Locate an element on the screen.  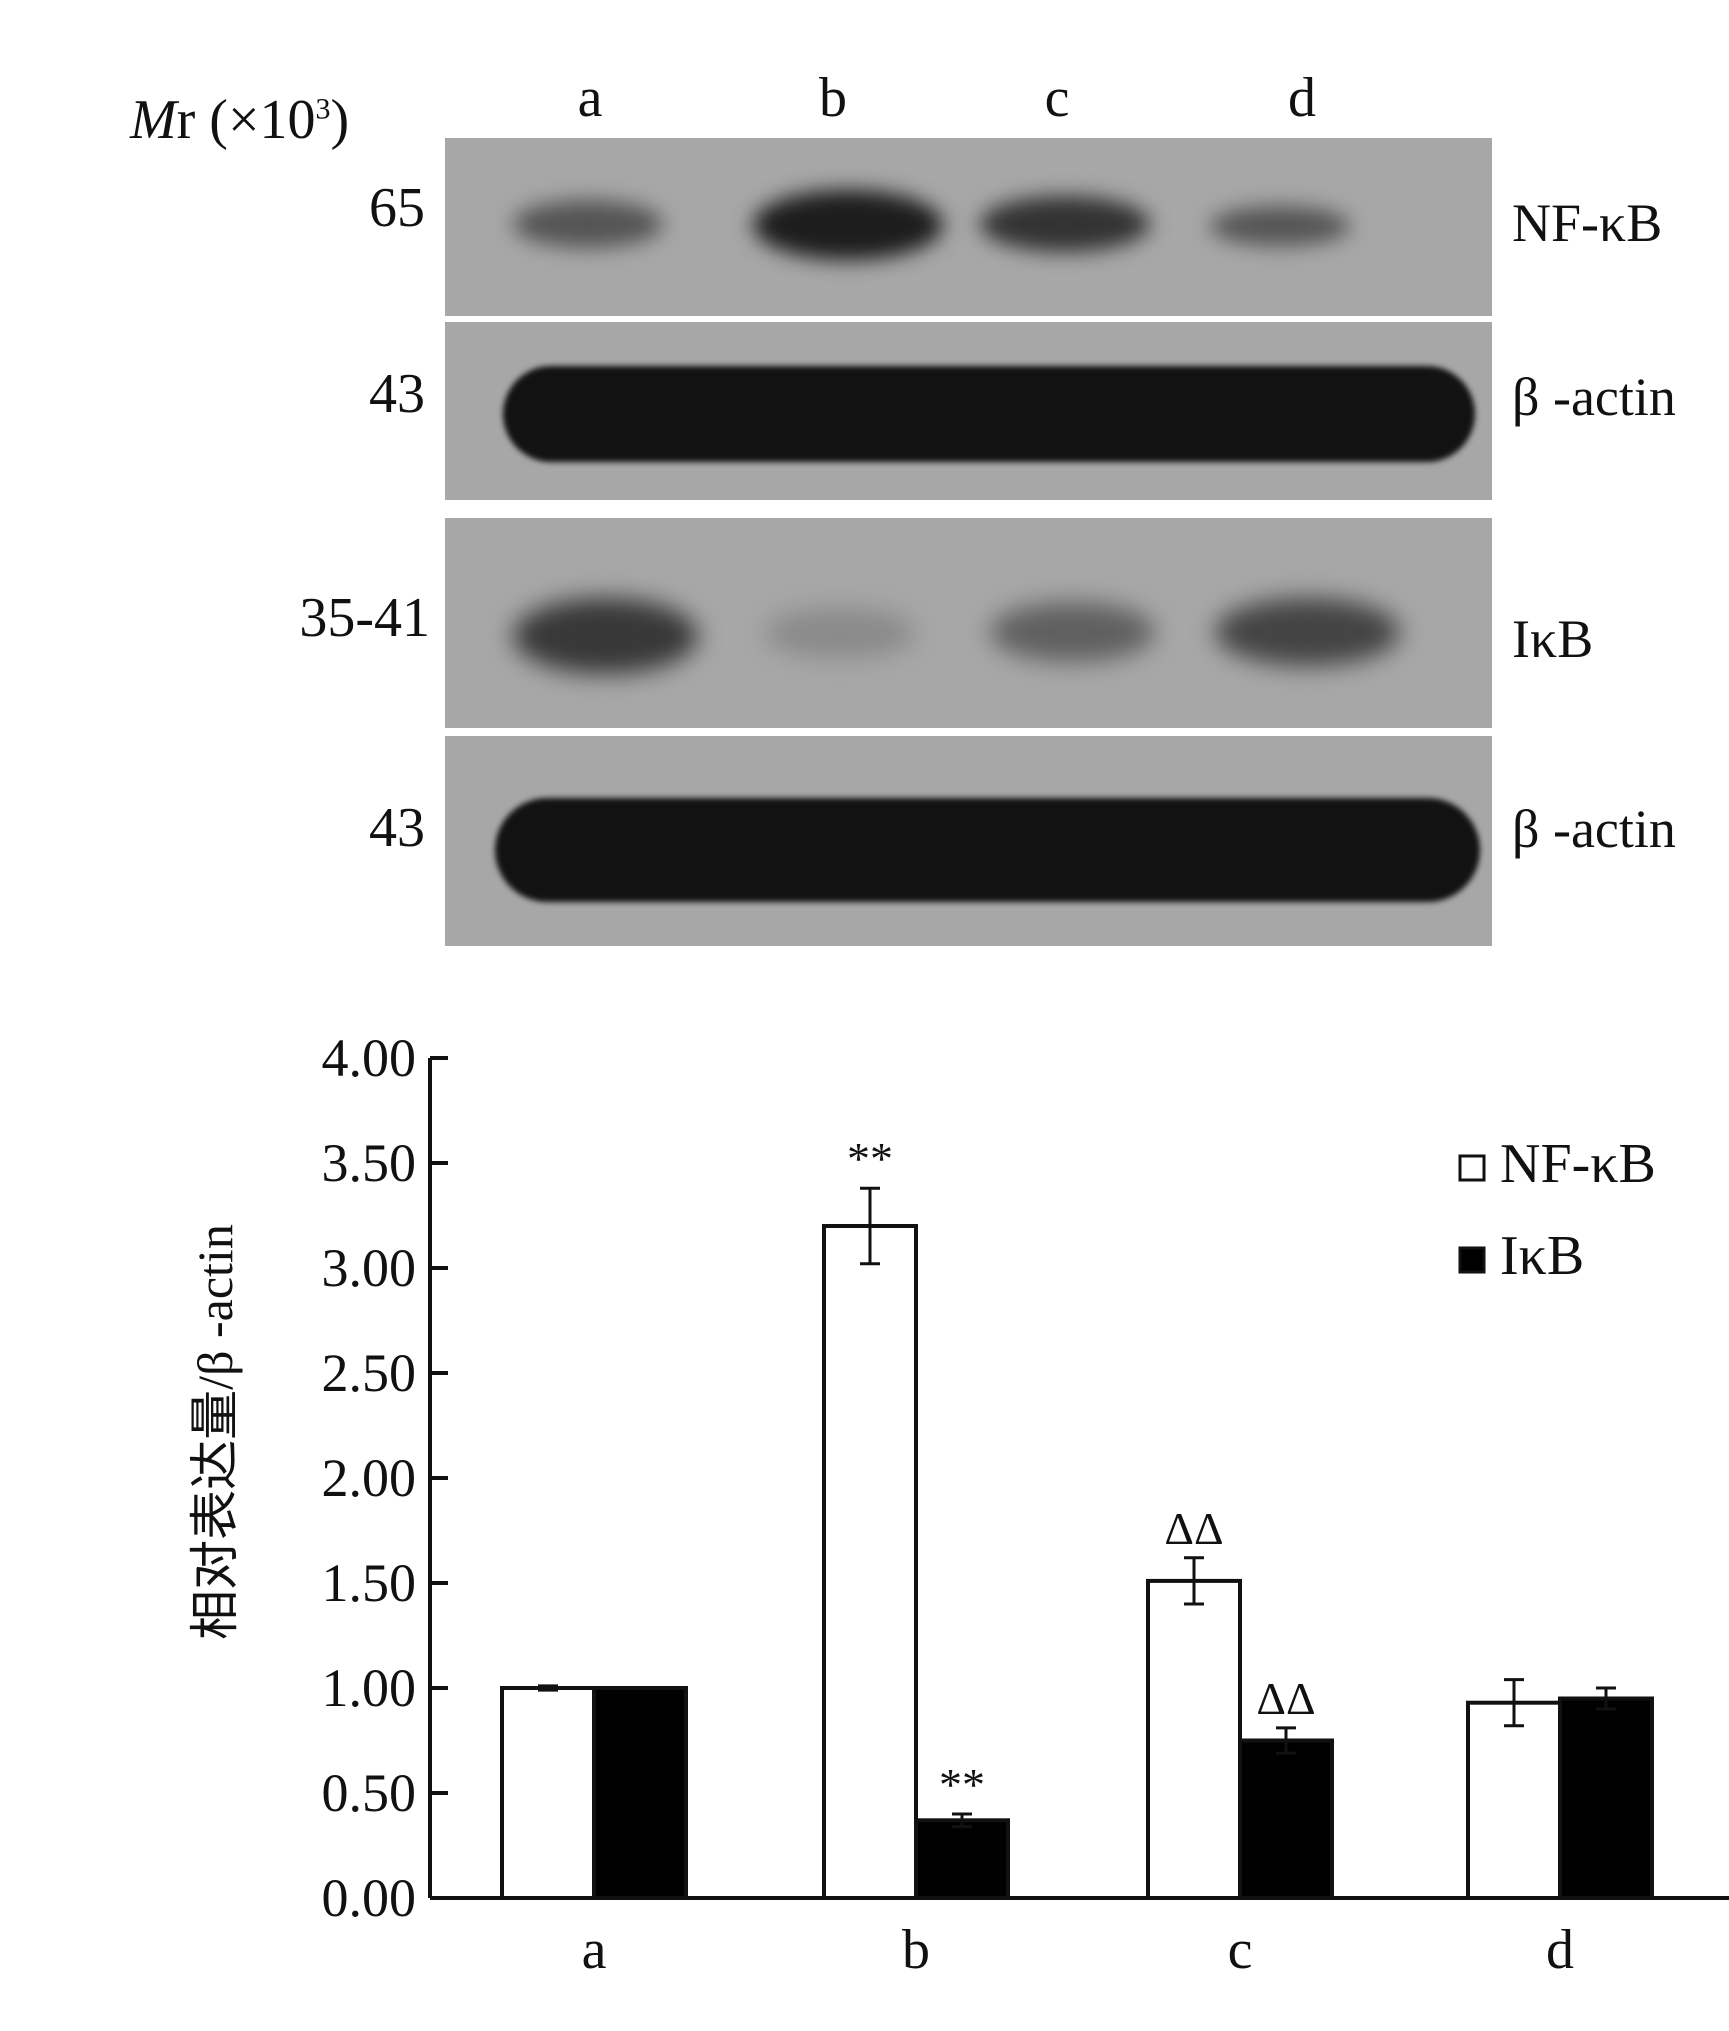
x-tick-label: b is located at coordinates (916, 1950).